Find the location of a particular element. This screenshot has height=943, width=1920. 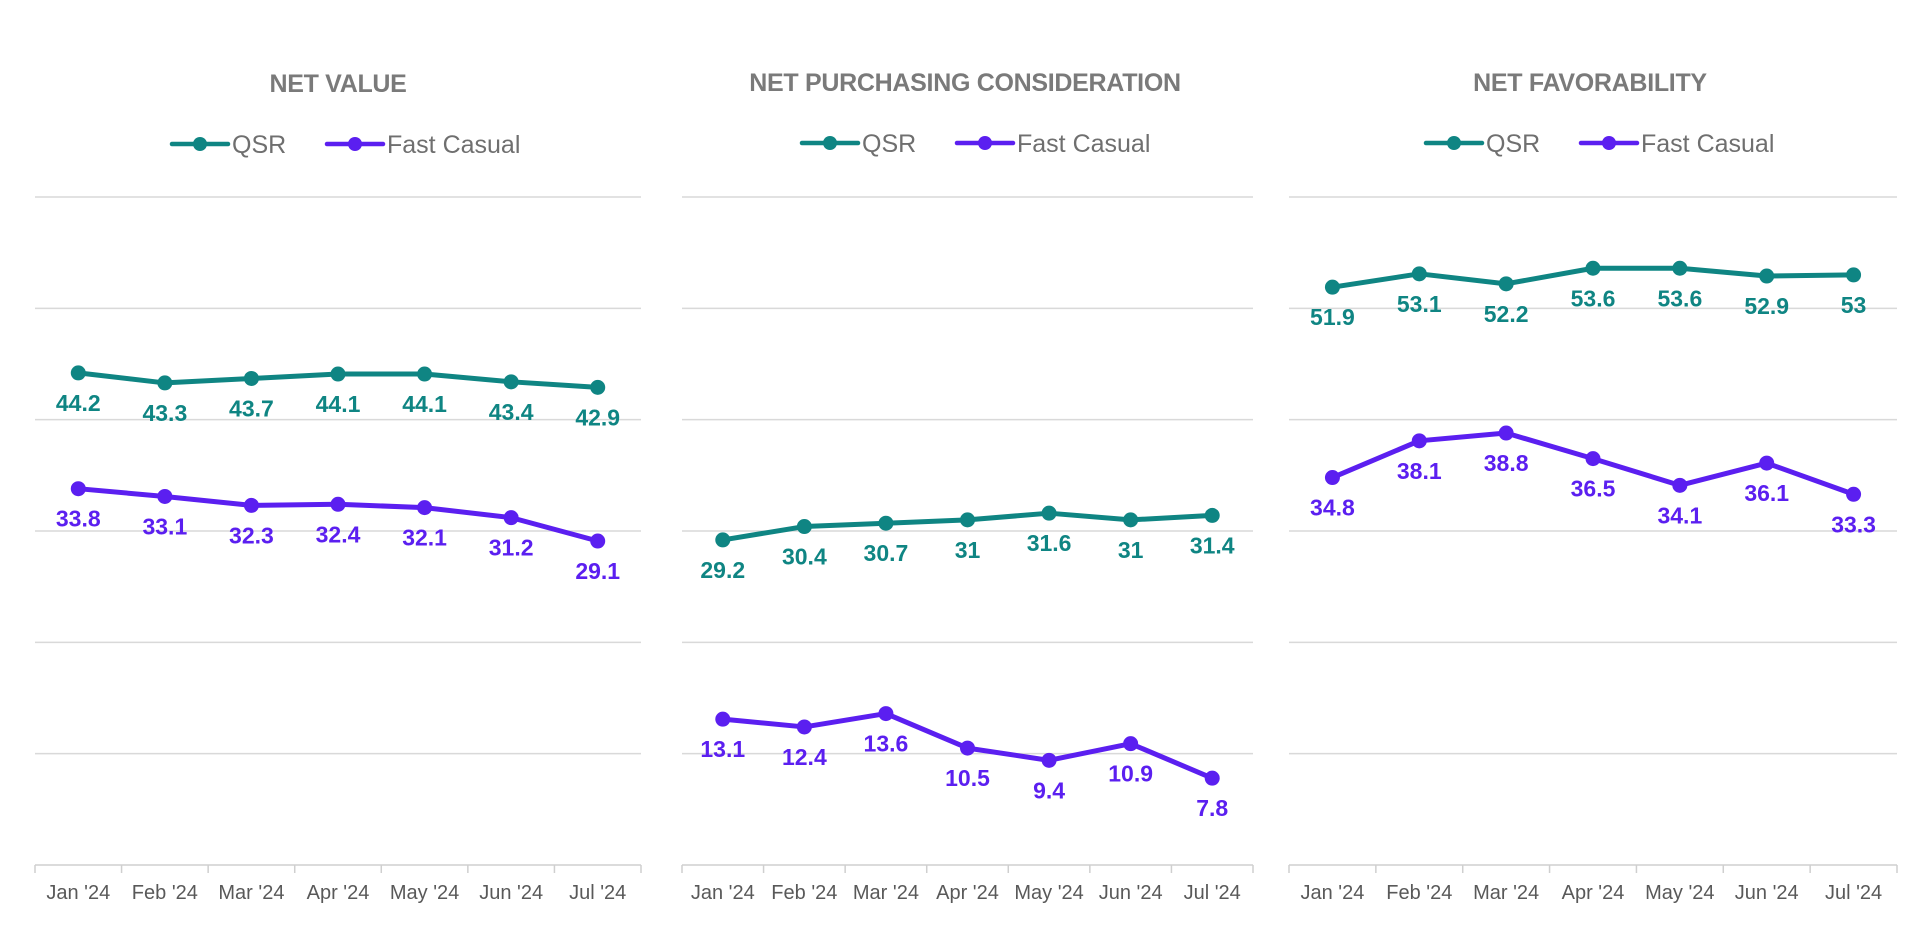

data-label: 31 is located at coordinates (1131, 550).